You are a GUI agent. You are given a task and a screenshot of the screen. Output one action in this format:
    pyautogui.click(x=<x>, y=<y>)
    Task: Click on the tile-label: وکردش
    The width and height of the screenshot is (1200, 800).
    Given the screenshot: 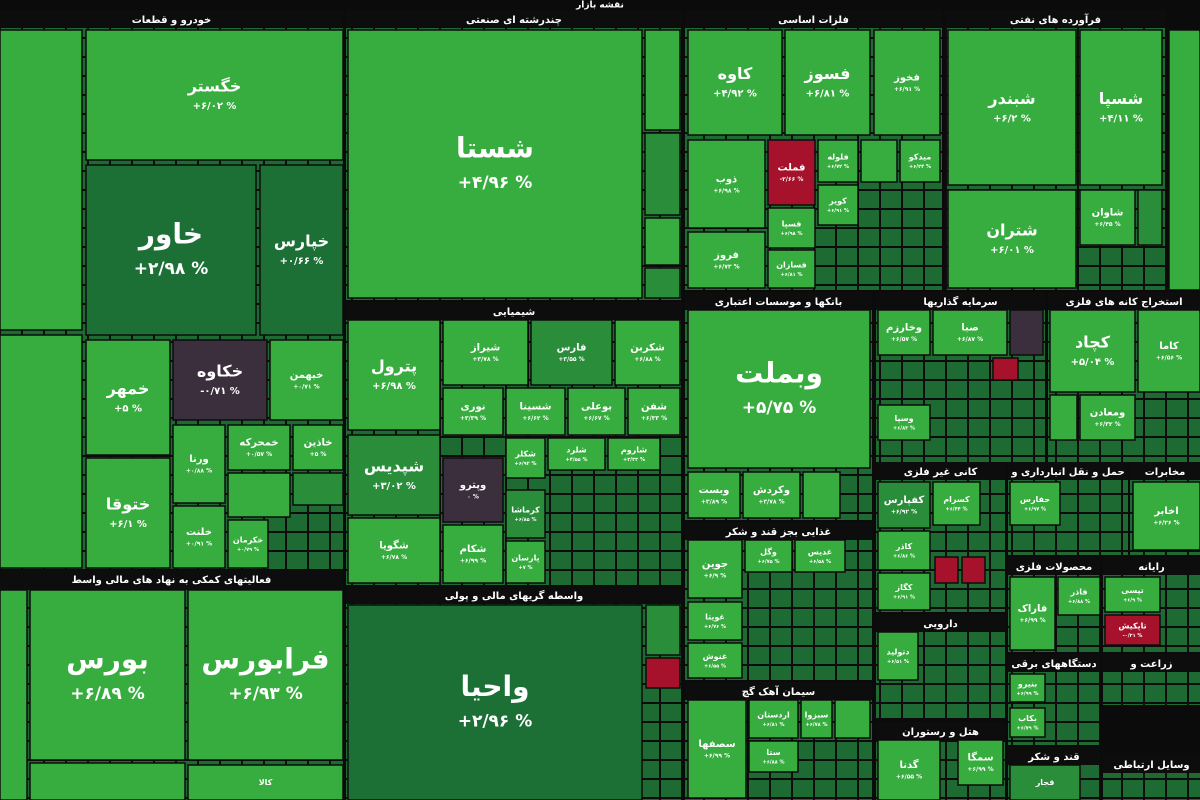 What is the action you would take?
    pyautogui.click(x=771, y=490)
    